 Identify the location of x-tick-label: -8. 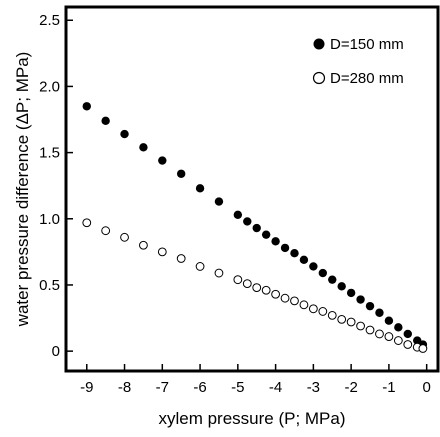
(124, 387).